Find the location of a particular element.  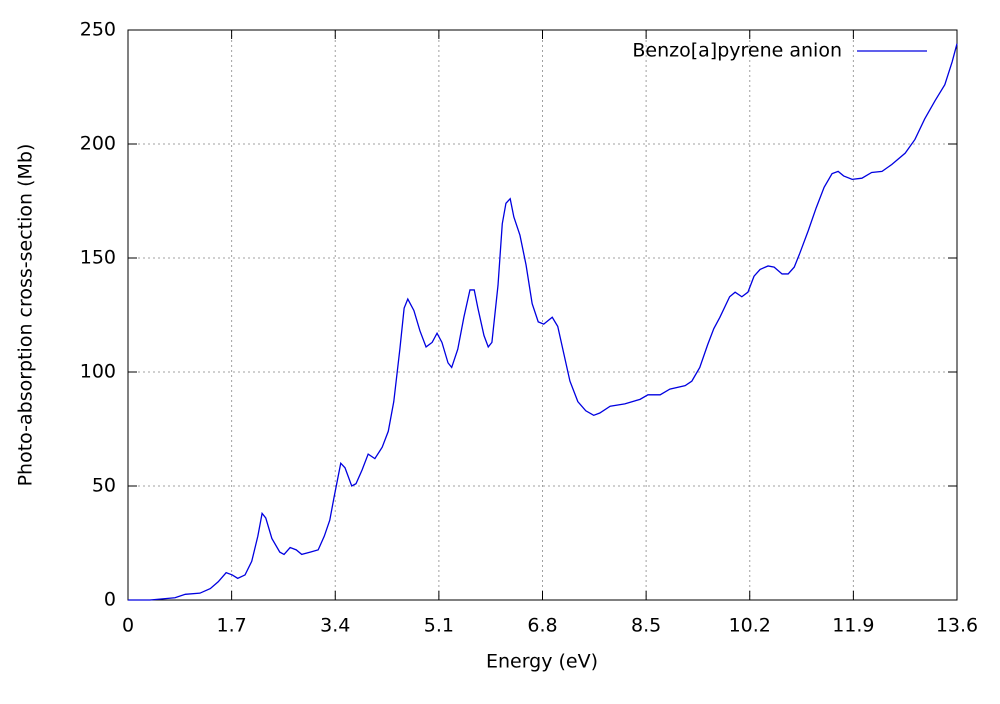

y-tick-label: 250 is located at coordinates (98, 30).